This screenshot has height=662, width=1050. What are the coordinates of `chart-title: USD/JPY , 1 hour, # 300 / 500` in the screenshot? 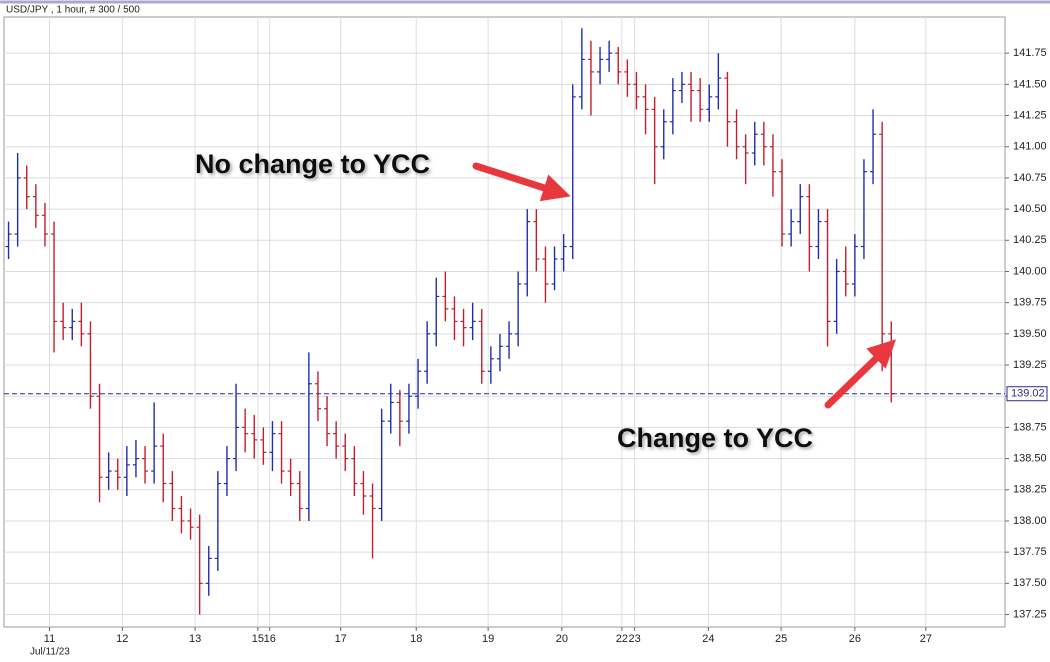 It's located at (73, 10).